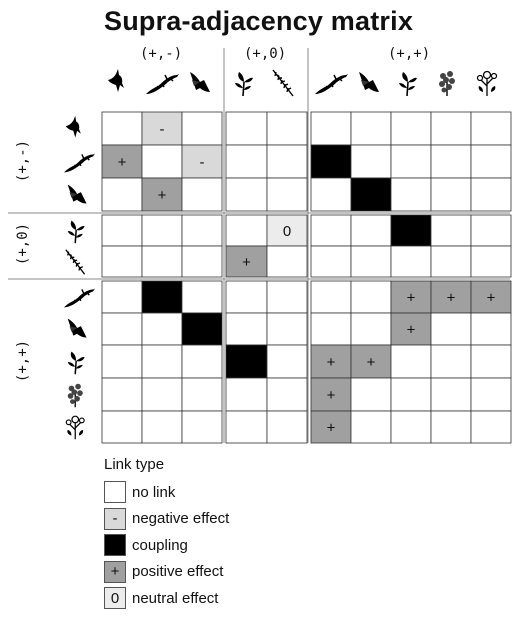 The width and height of the screenshot is (526, 626). What do you see at coordinates (451, 128) in the screenshot?
I see `matrix-cell-r1-c9` at bounding box center [451, 128].